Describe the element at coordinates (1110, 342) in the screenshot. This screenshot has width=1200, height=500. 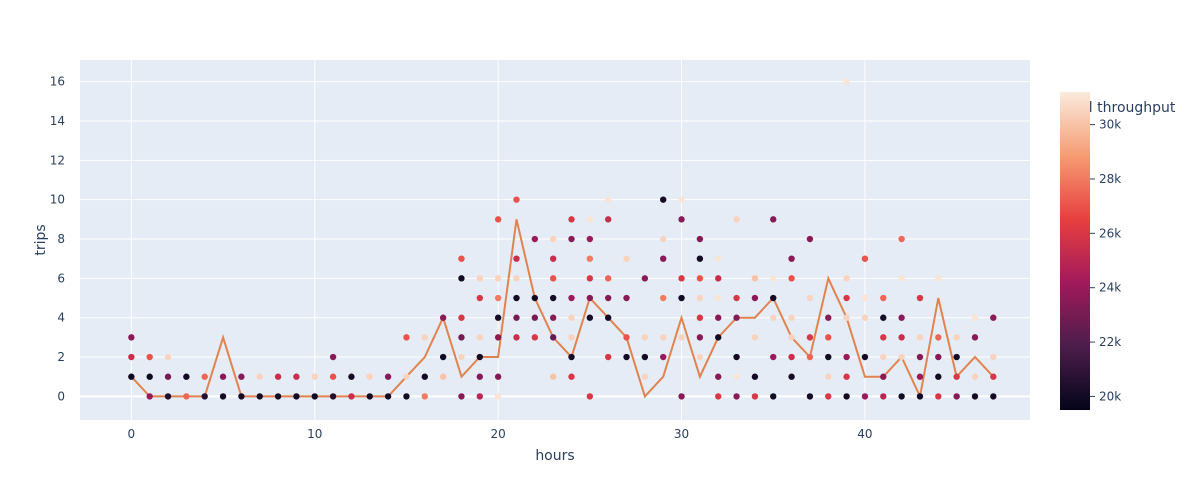
I see `colorbar-tick-label: 22k` at that location.